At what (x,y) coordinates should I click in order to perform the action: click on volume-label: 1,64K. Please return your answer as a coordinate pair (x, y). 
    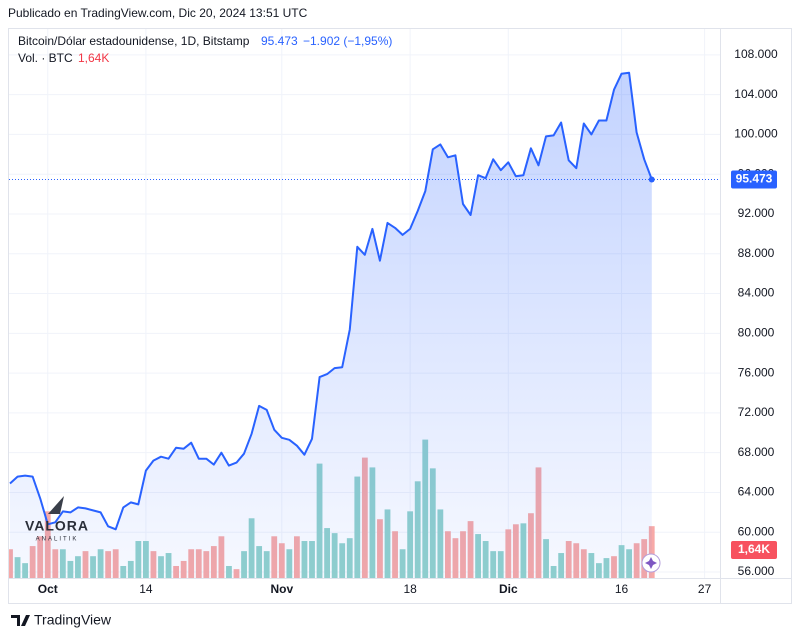
    Looking at the image, I should click on (754, 549).